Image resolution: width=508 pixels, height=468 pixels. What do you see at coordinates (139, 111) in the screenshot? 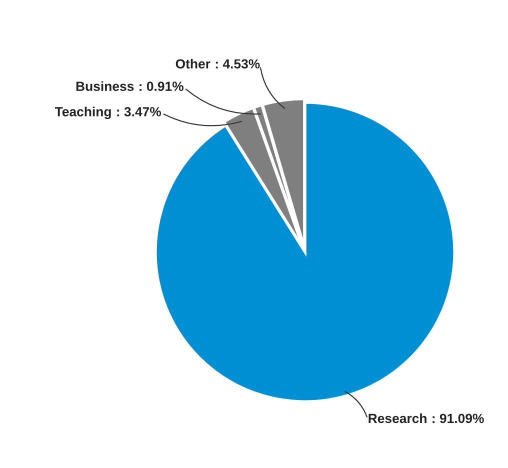
I see `data-label: : 3.47%` at bounding box center [139, 111].